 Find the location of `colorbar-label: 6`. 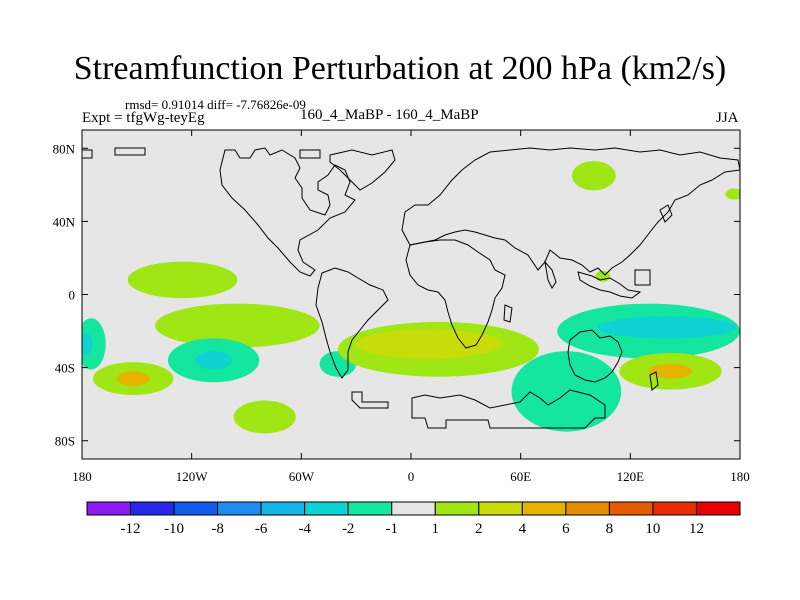

colorbar-label: 6 is located at coordinates (566, 529).